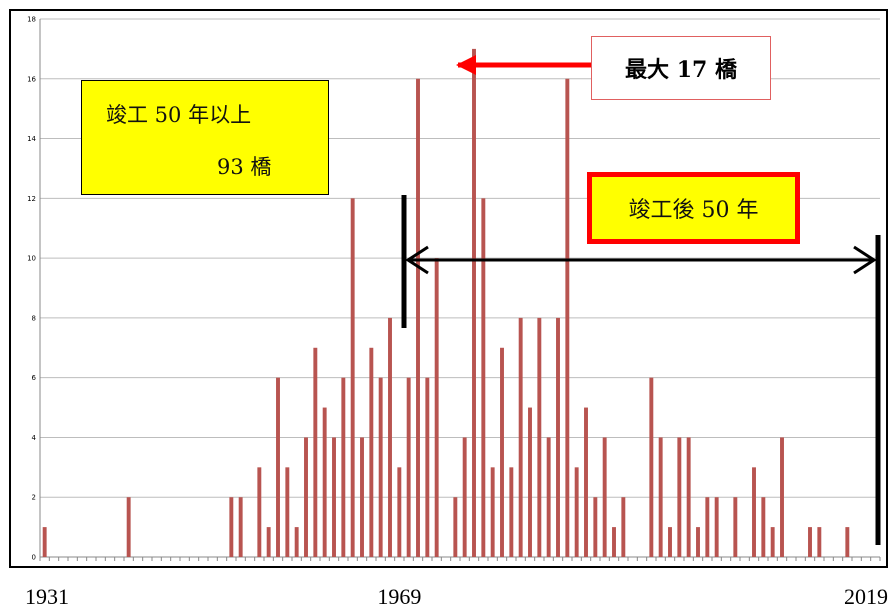  What do you see at coordinates (34, 318) in the screenshot?
I see `y-tick-label: 8` at bounding box center [34, 318].